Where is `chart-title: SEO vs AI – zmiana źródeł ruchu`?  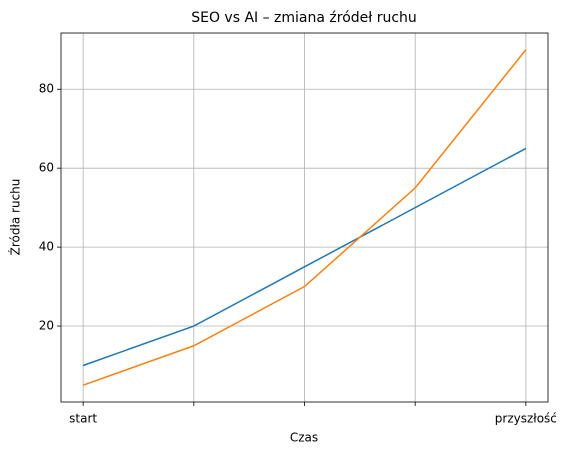
chart-title: SEO vs AI – zmiana źródeł ruchu is located at coordinates (304, 18).